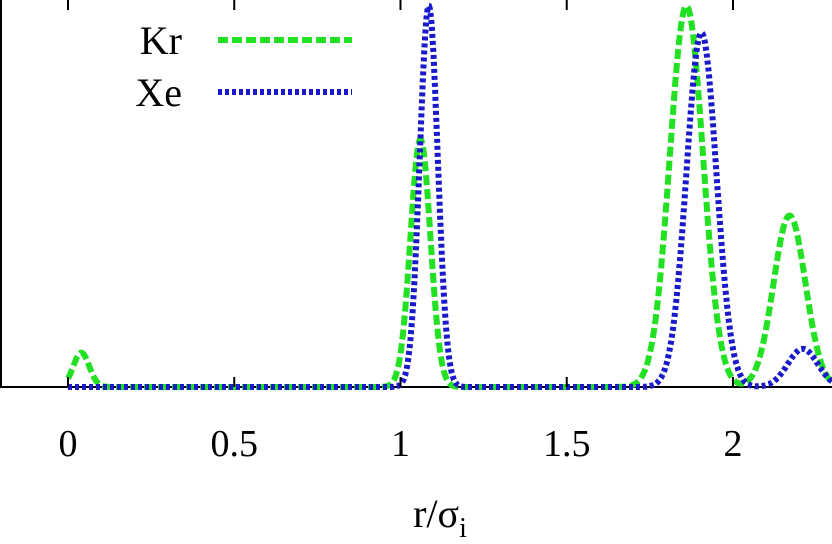 The height and width of the screenshot is (544, 832). I want to click on x-tick-label: 1, so click(400, 444).